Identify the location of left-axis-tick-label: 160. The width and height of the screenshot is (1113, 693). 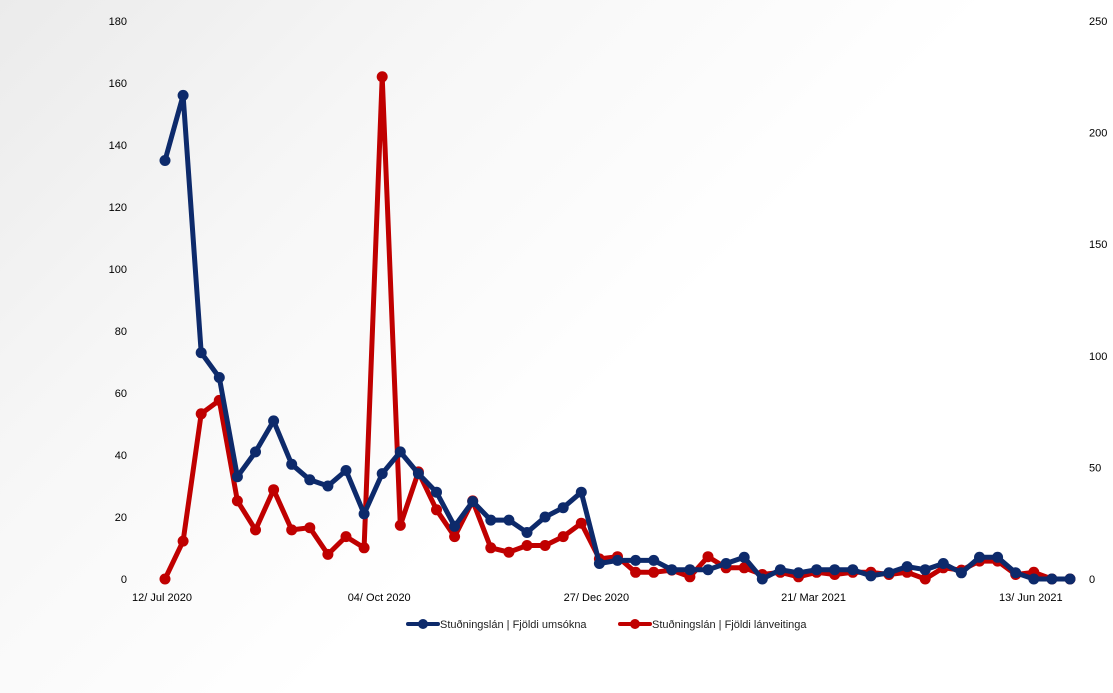
(118, 84).